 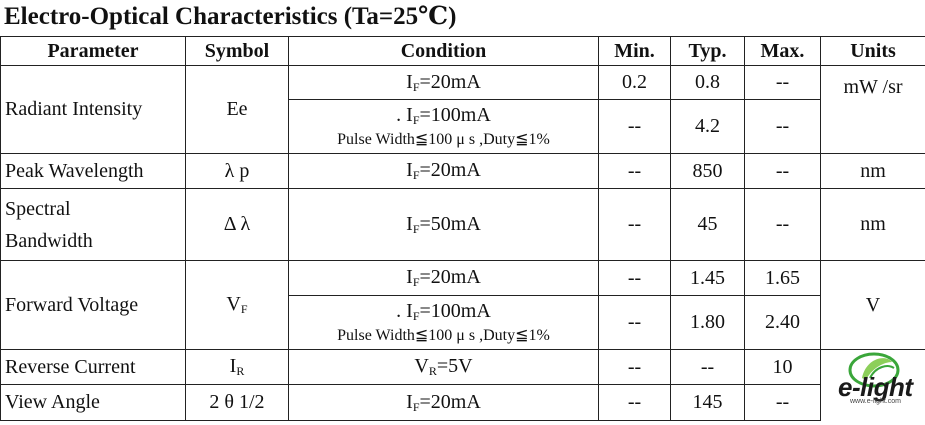 What do you see at coordinates (237, 367) in the screenshot?
I see `symbol-reverse-current: IR` at bounding box center [237, 367].